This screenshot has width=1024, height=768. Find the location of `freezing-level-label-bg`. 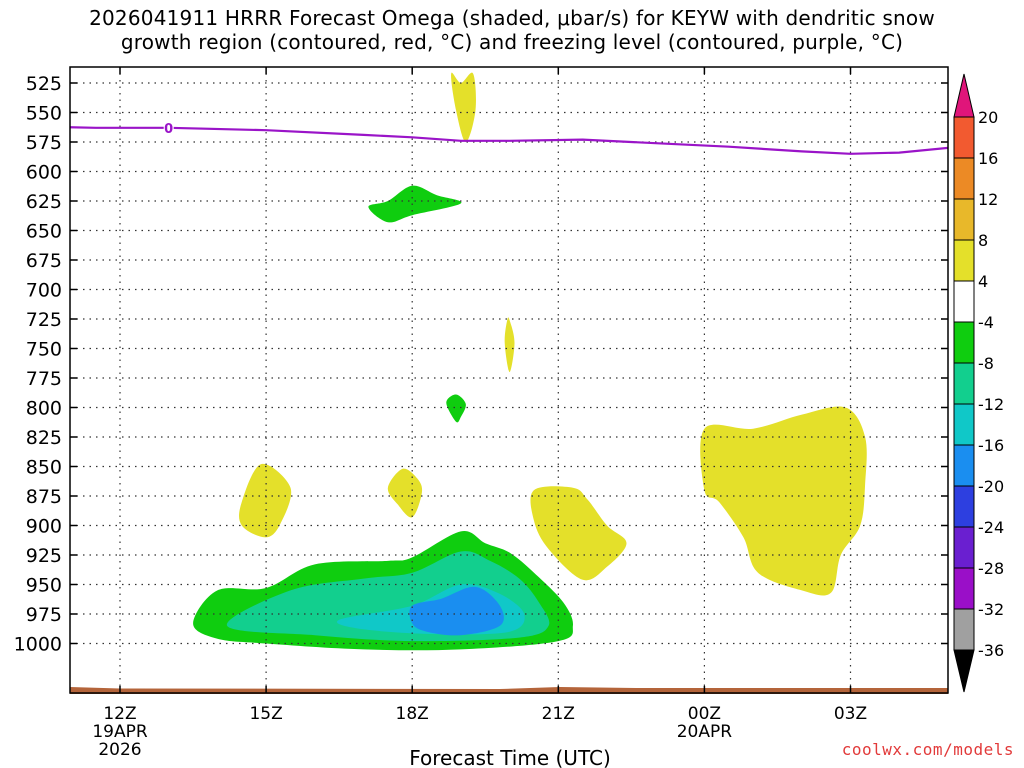

freezing-level-label-bg is located at coordinates (168, 127).